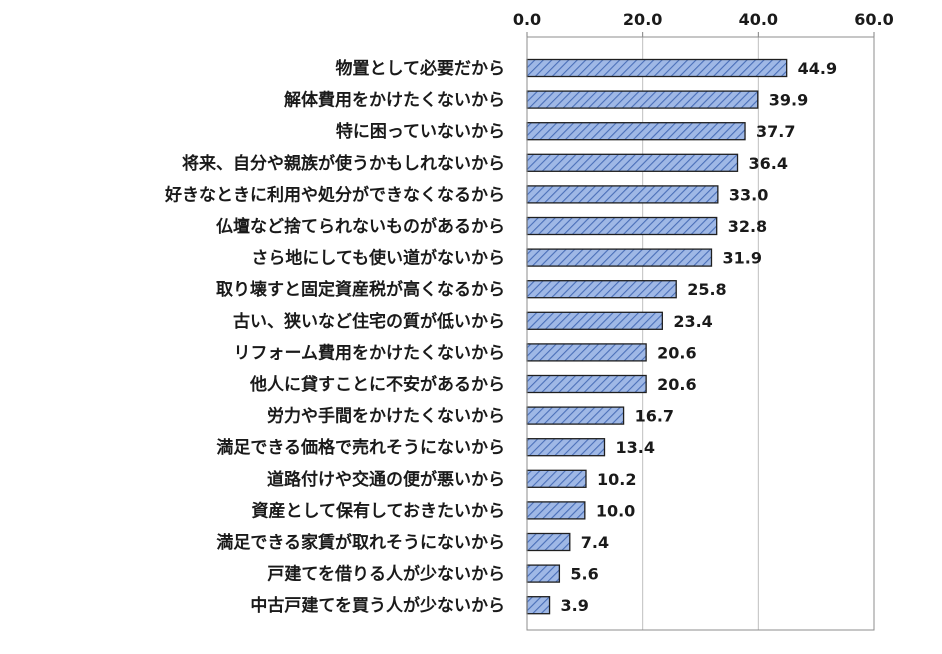  I want to click on x-tick-label: 0.0, so click(527, 19).